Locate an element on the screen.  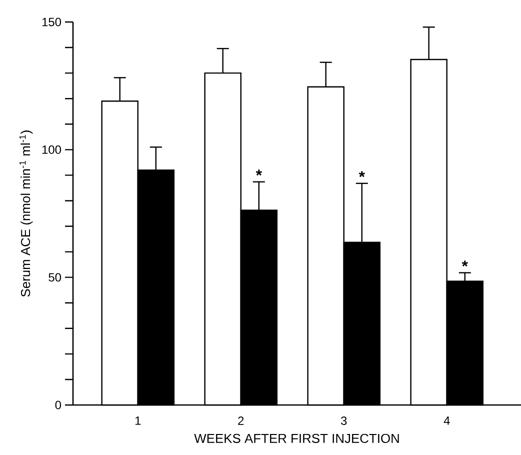
y-tick-label: 0 is located at coordinates (58, 405).